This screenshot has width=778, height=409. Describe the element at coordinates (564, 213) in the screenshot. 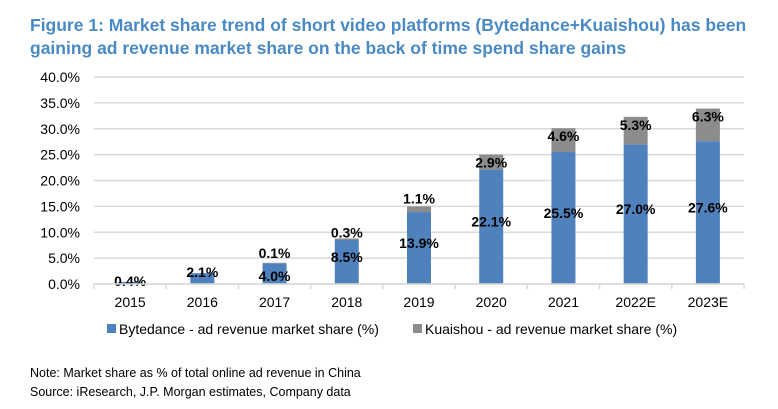

I see `data-label-bytedance: 25.5%` at that location.